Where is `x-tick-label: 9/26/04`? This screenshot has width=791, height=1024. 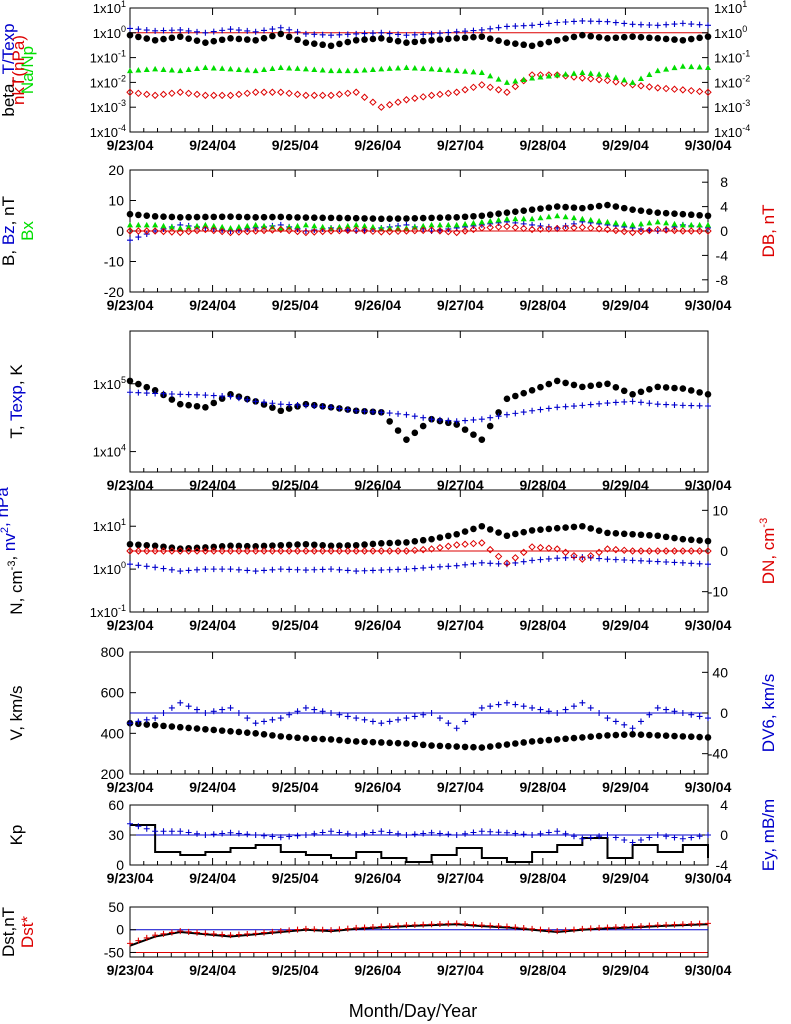
x-tick-label: 9/26/04 is located at coordinates (377, 787).